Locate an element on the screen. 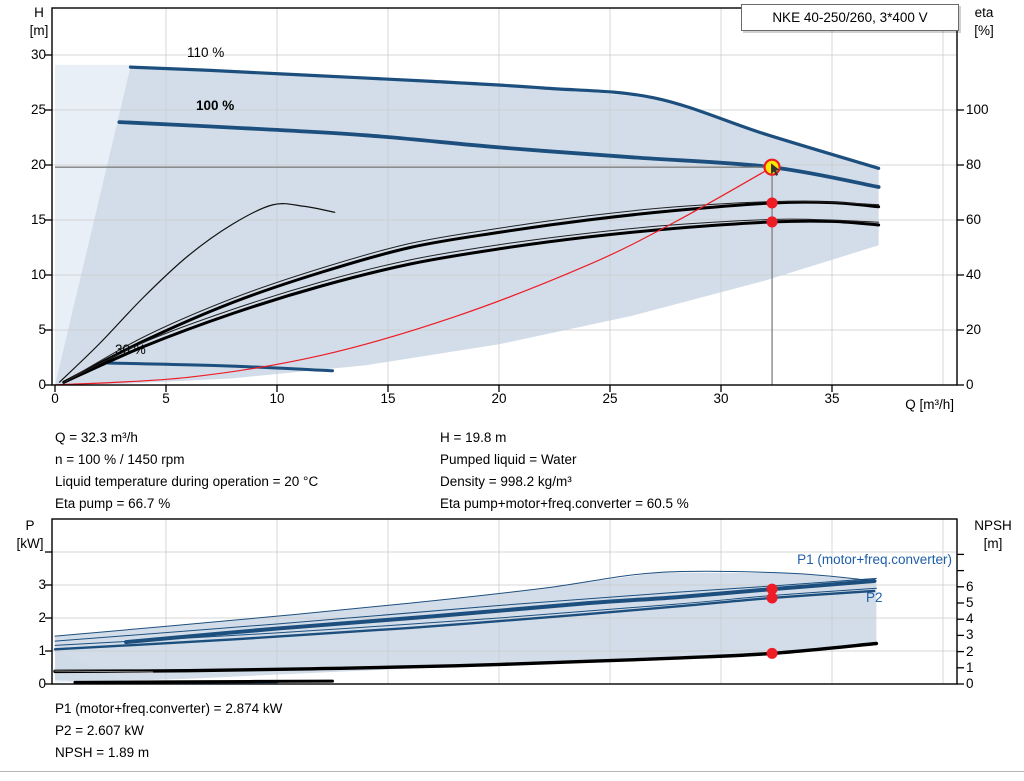  y-right-tick-label: 40 is located at coordinates (974, 274).